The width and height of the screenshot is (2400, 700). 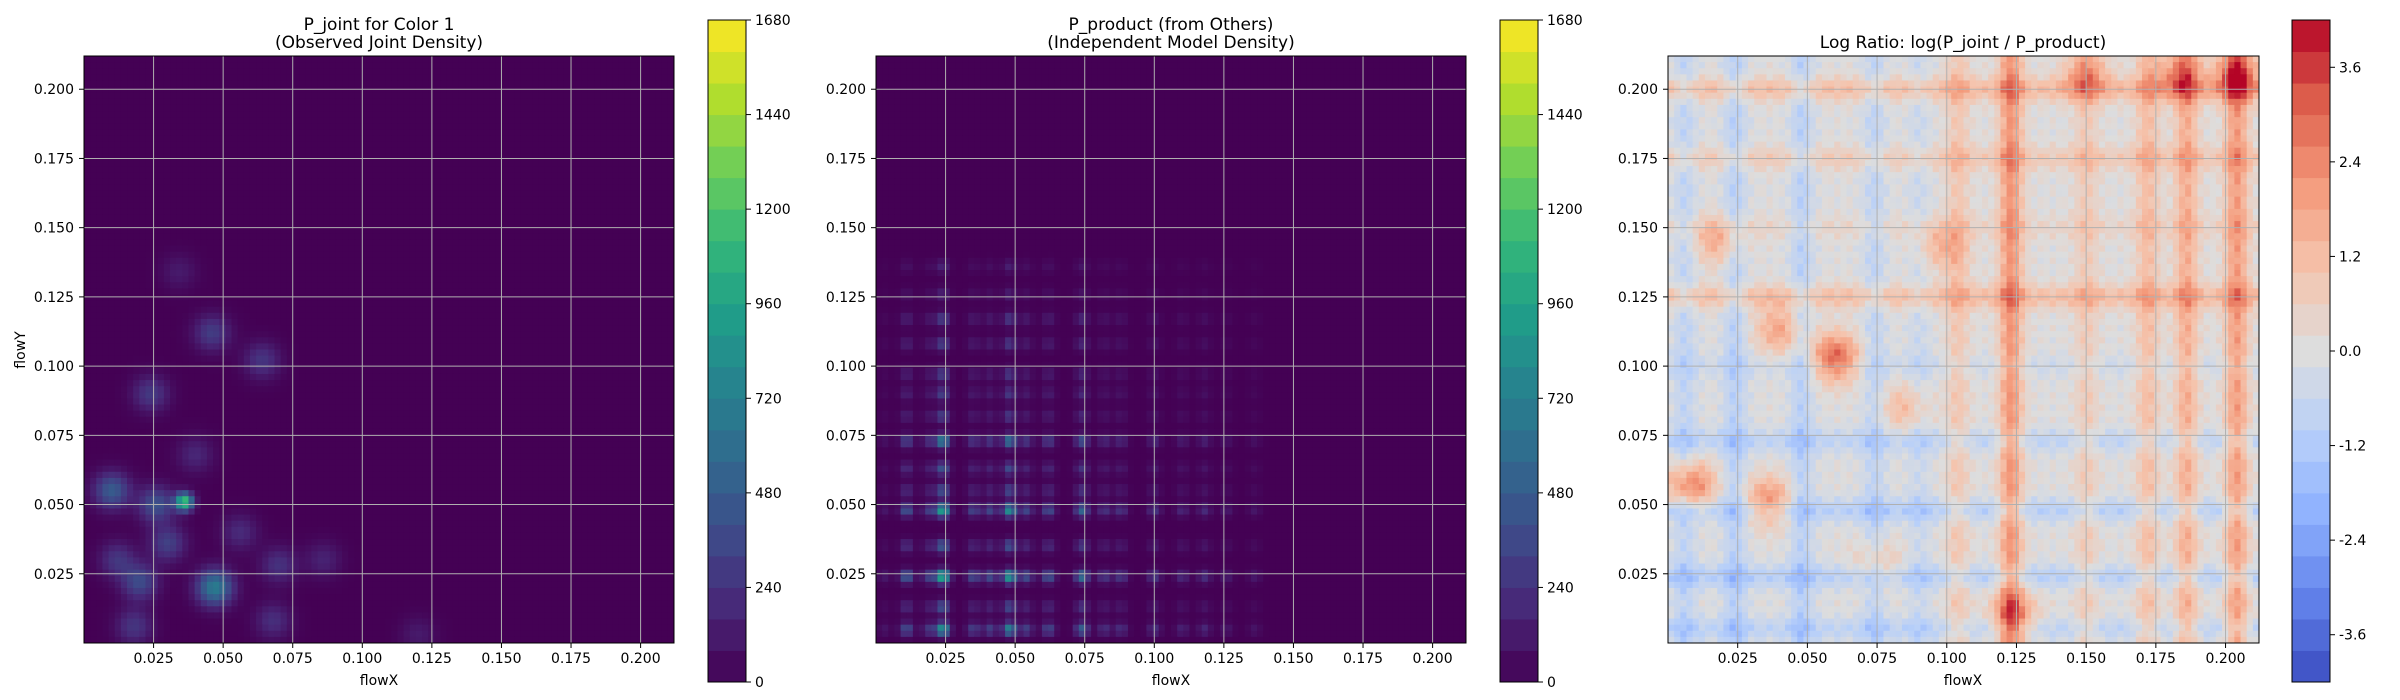 What do you see at coordinates (2350, 68) in the screenshot?
I see `colorbar-tick-label: 3.6` at bounding box center [2350, 68].